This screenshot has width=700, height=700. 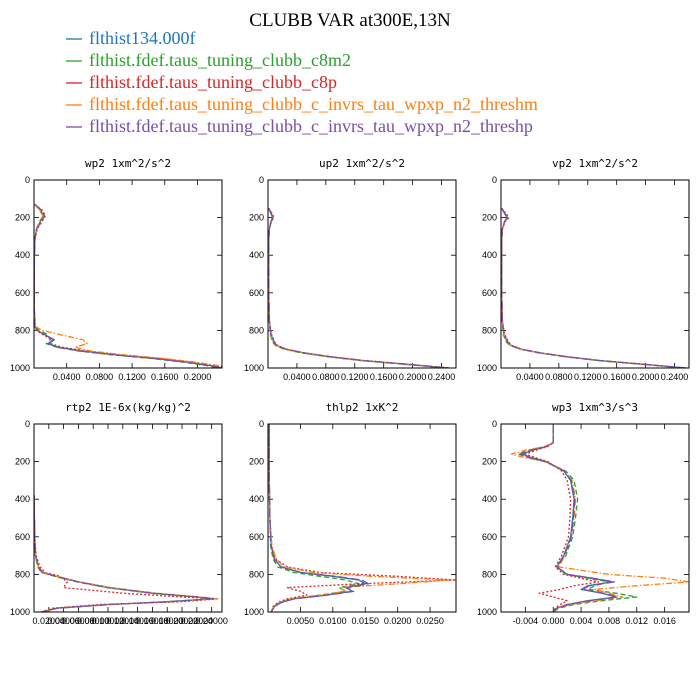 I want to click on x-tick-label: 0.0400, so click(x=297, y=377).